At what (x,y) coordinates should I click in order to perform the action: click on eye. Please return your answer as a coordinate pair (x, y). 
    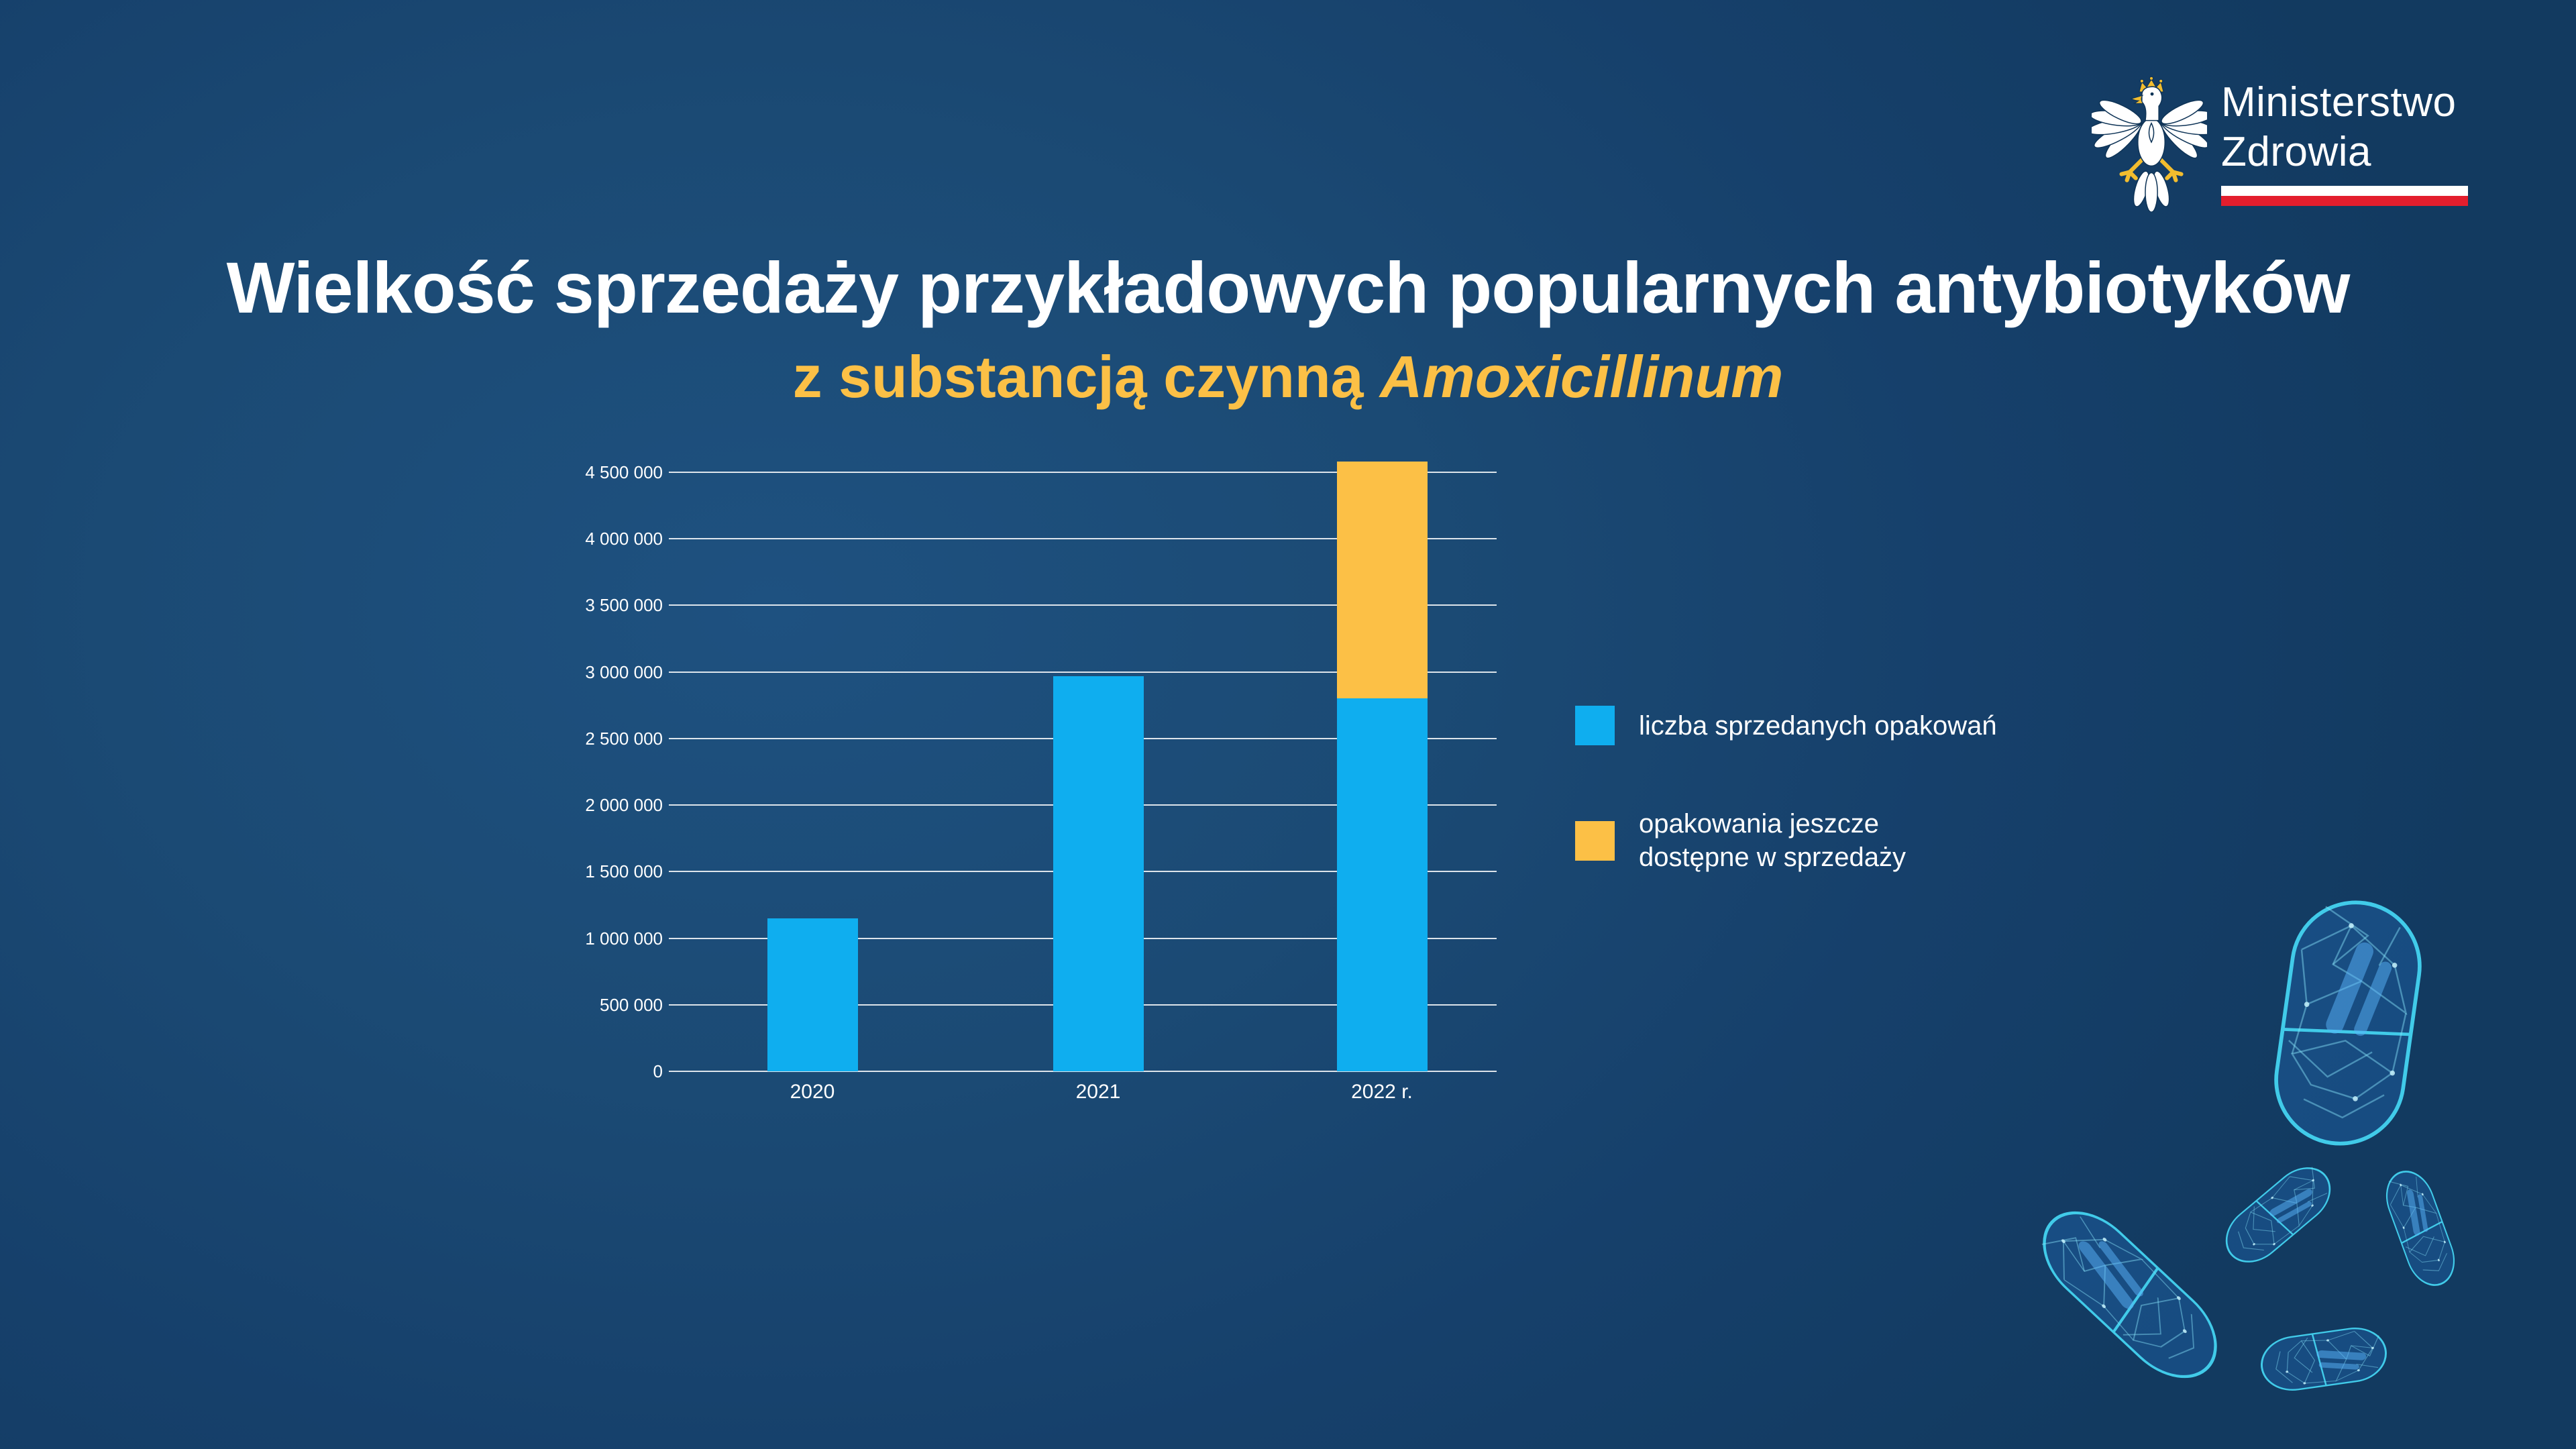
    Looking at the image, I should click on (2152, 94).